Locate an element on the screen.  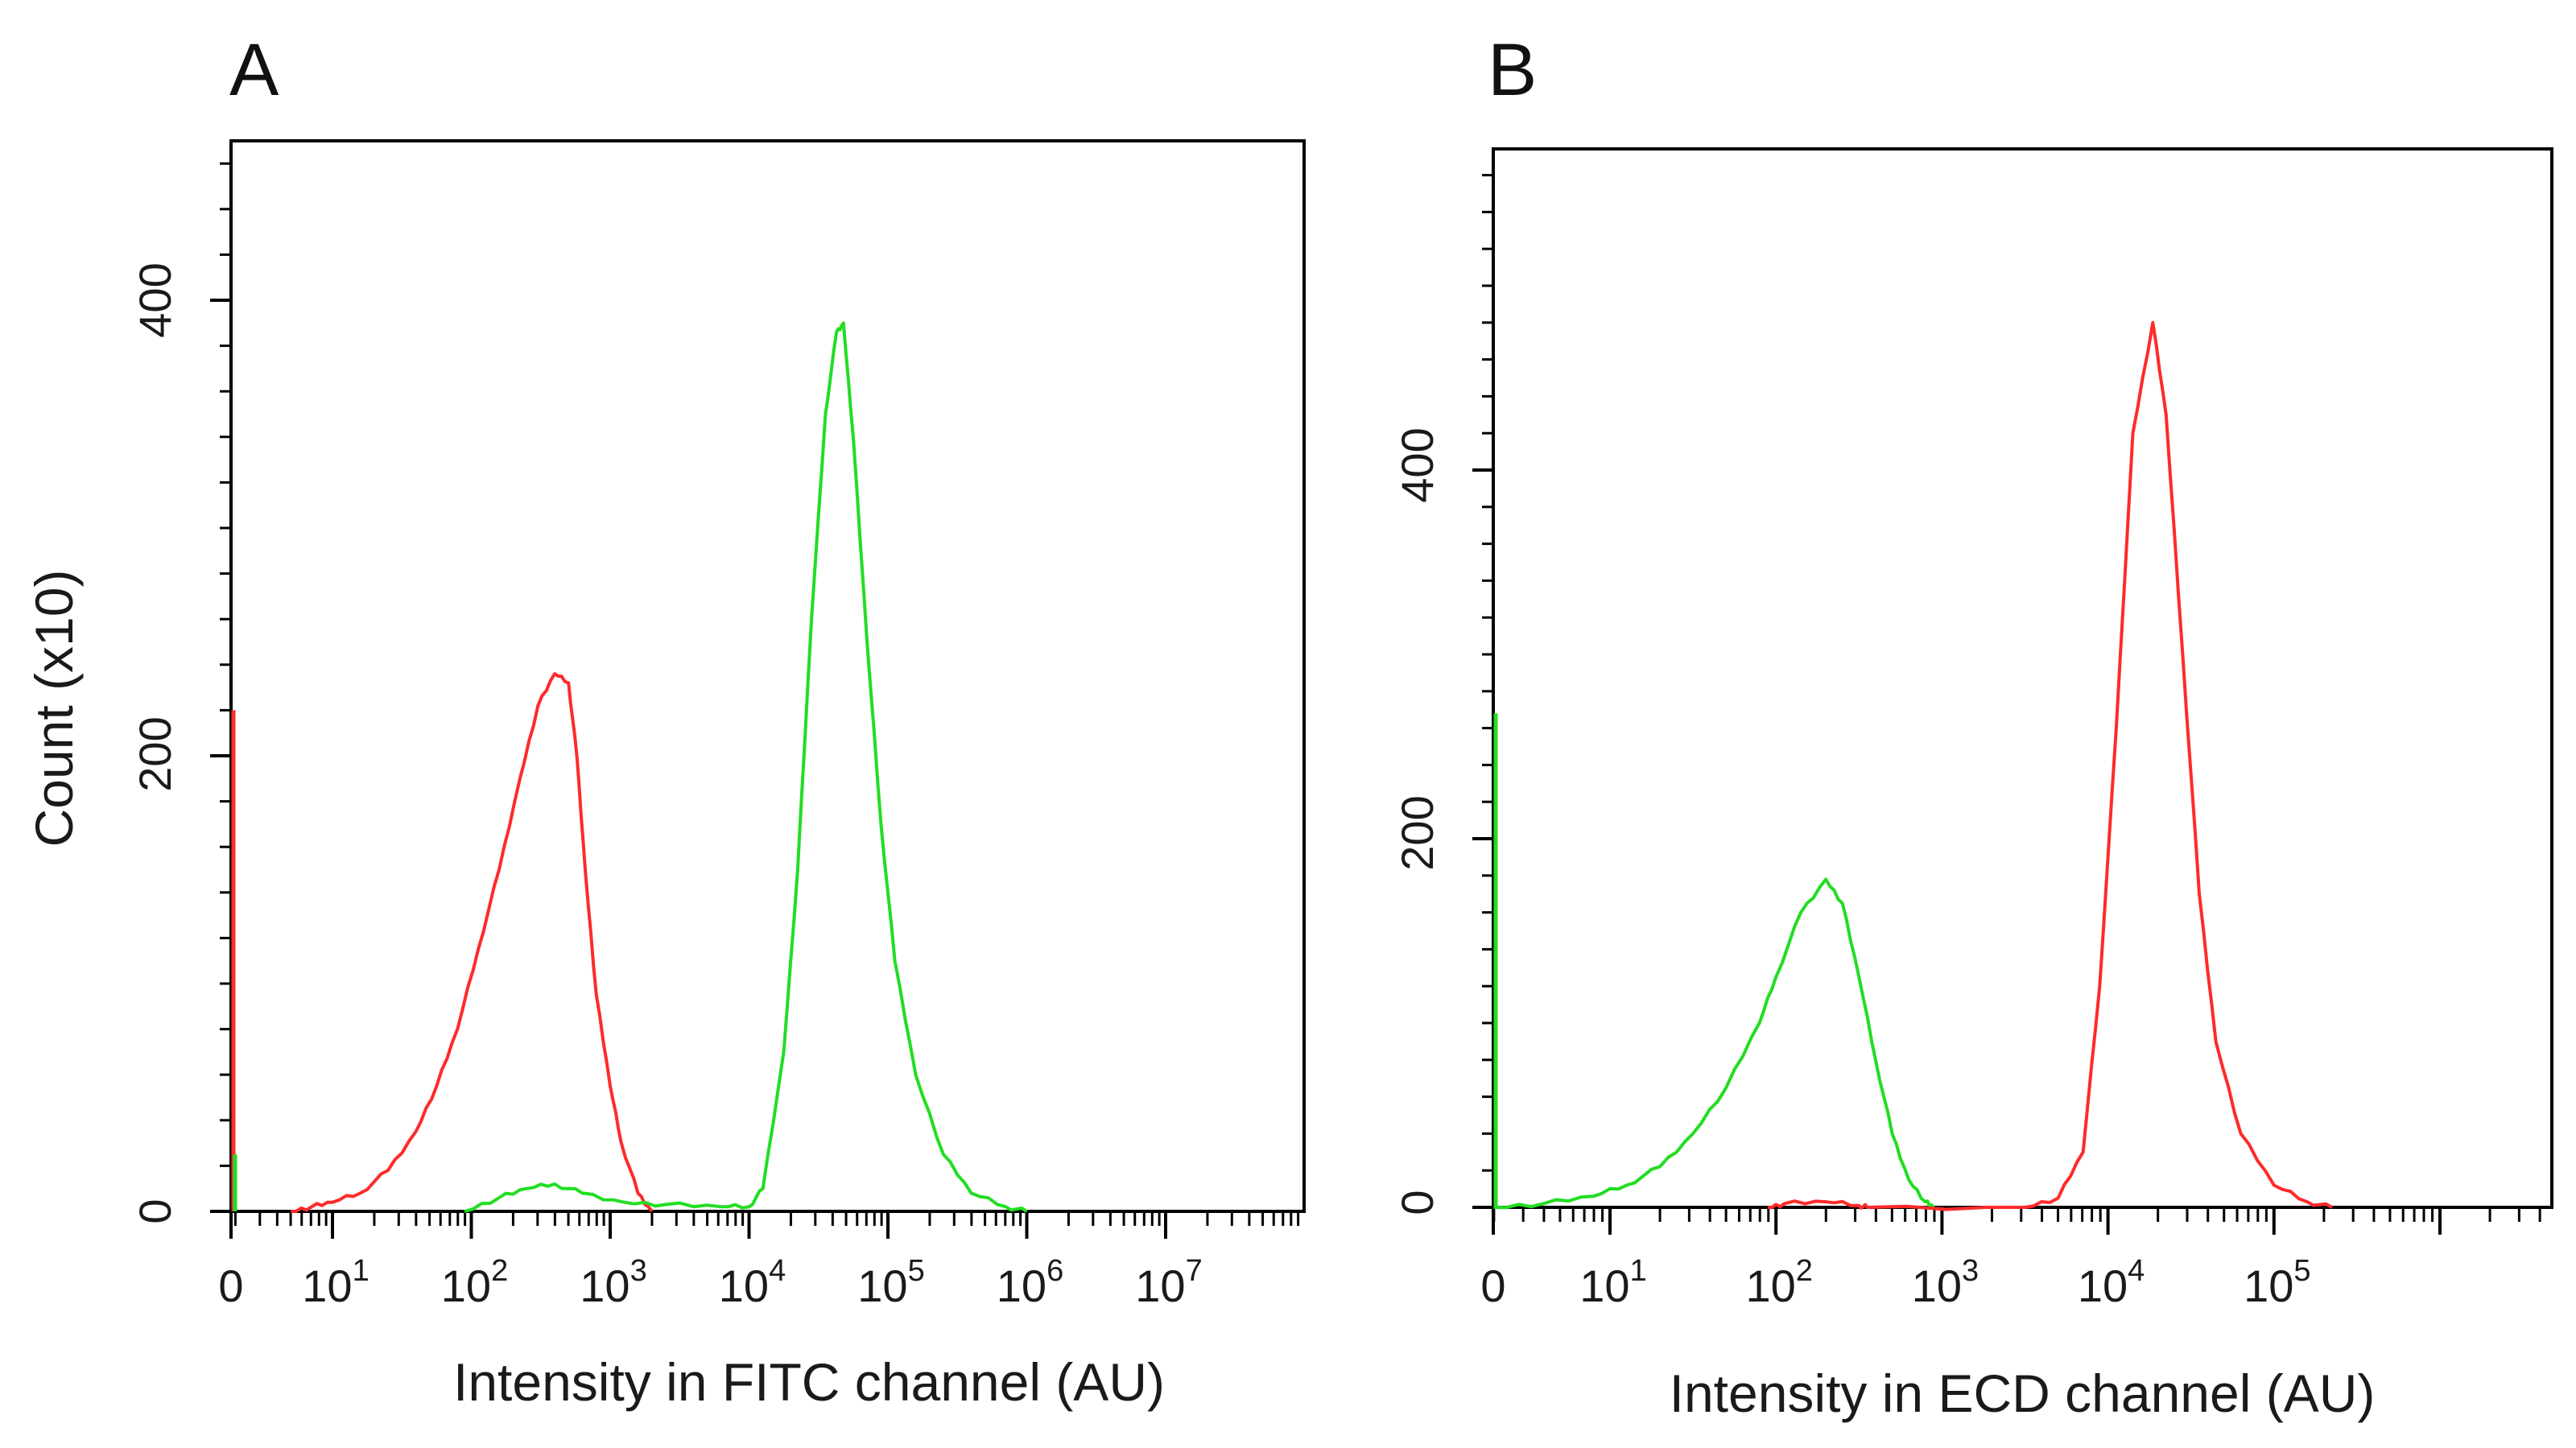
panel-b-ytick-400: 400 is located at coordinates (1417, 464).